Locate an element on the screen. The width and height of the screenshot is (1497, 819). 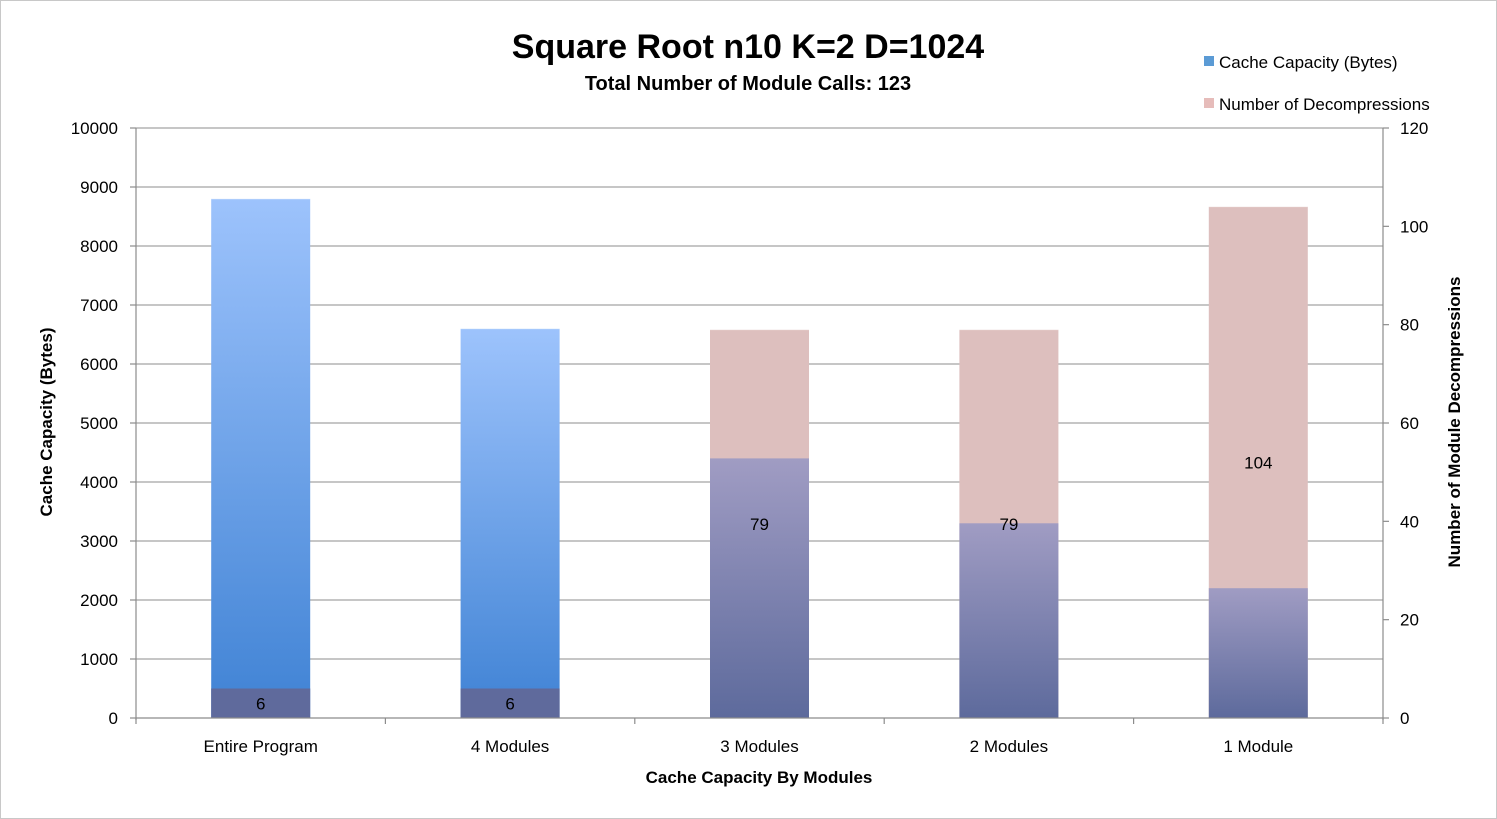
y2-tick-label: 80 is located at coordinates (1409, 325).